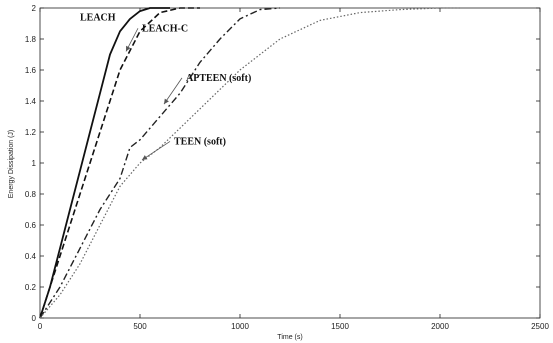 This screenshot has height=343, width=553. What do you see at coordinates (31, 132) in the screenshot?
I see `y-tick-label: 1.2` at bounding box center [31, 132].